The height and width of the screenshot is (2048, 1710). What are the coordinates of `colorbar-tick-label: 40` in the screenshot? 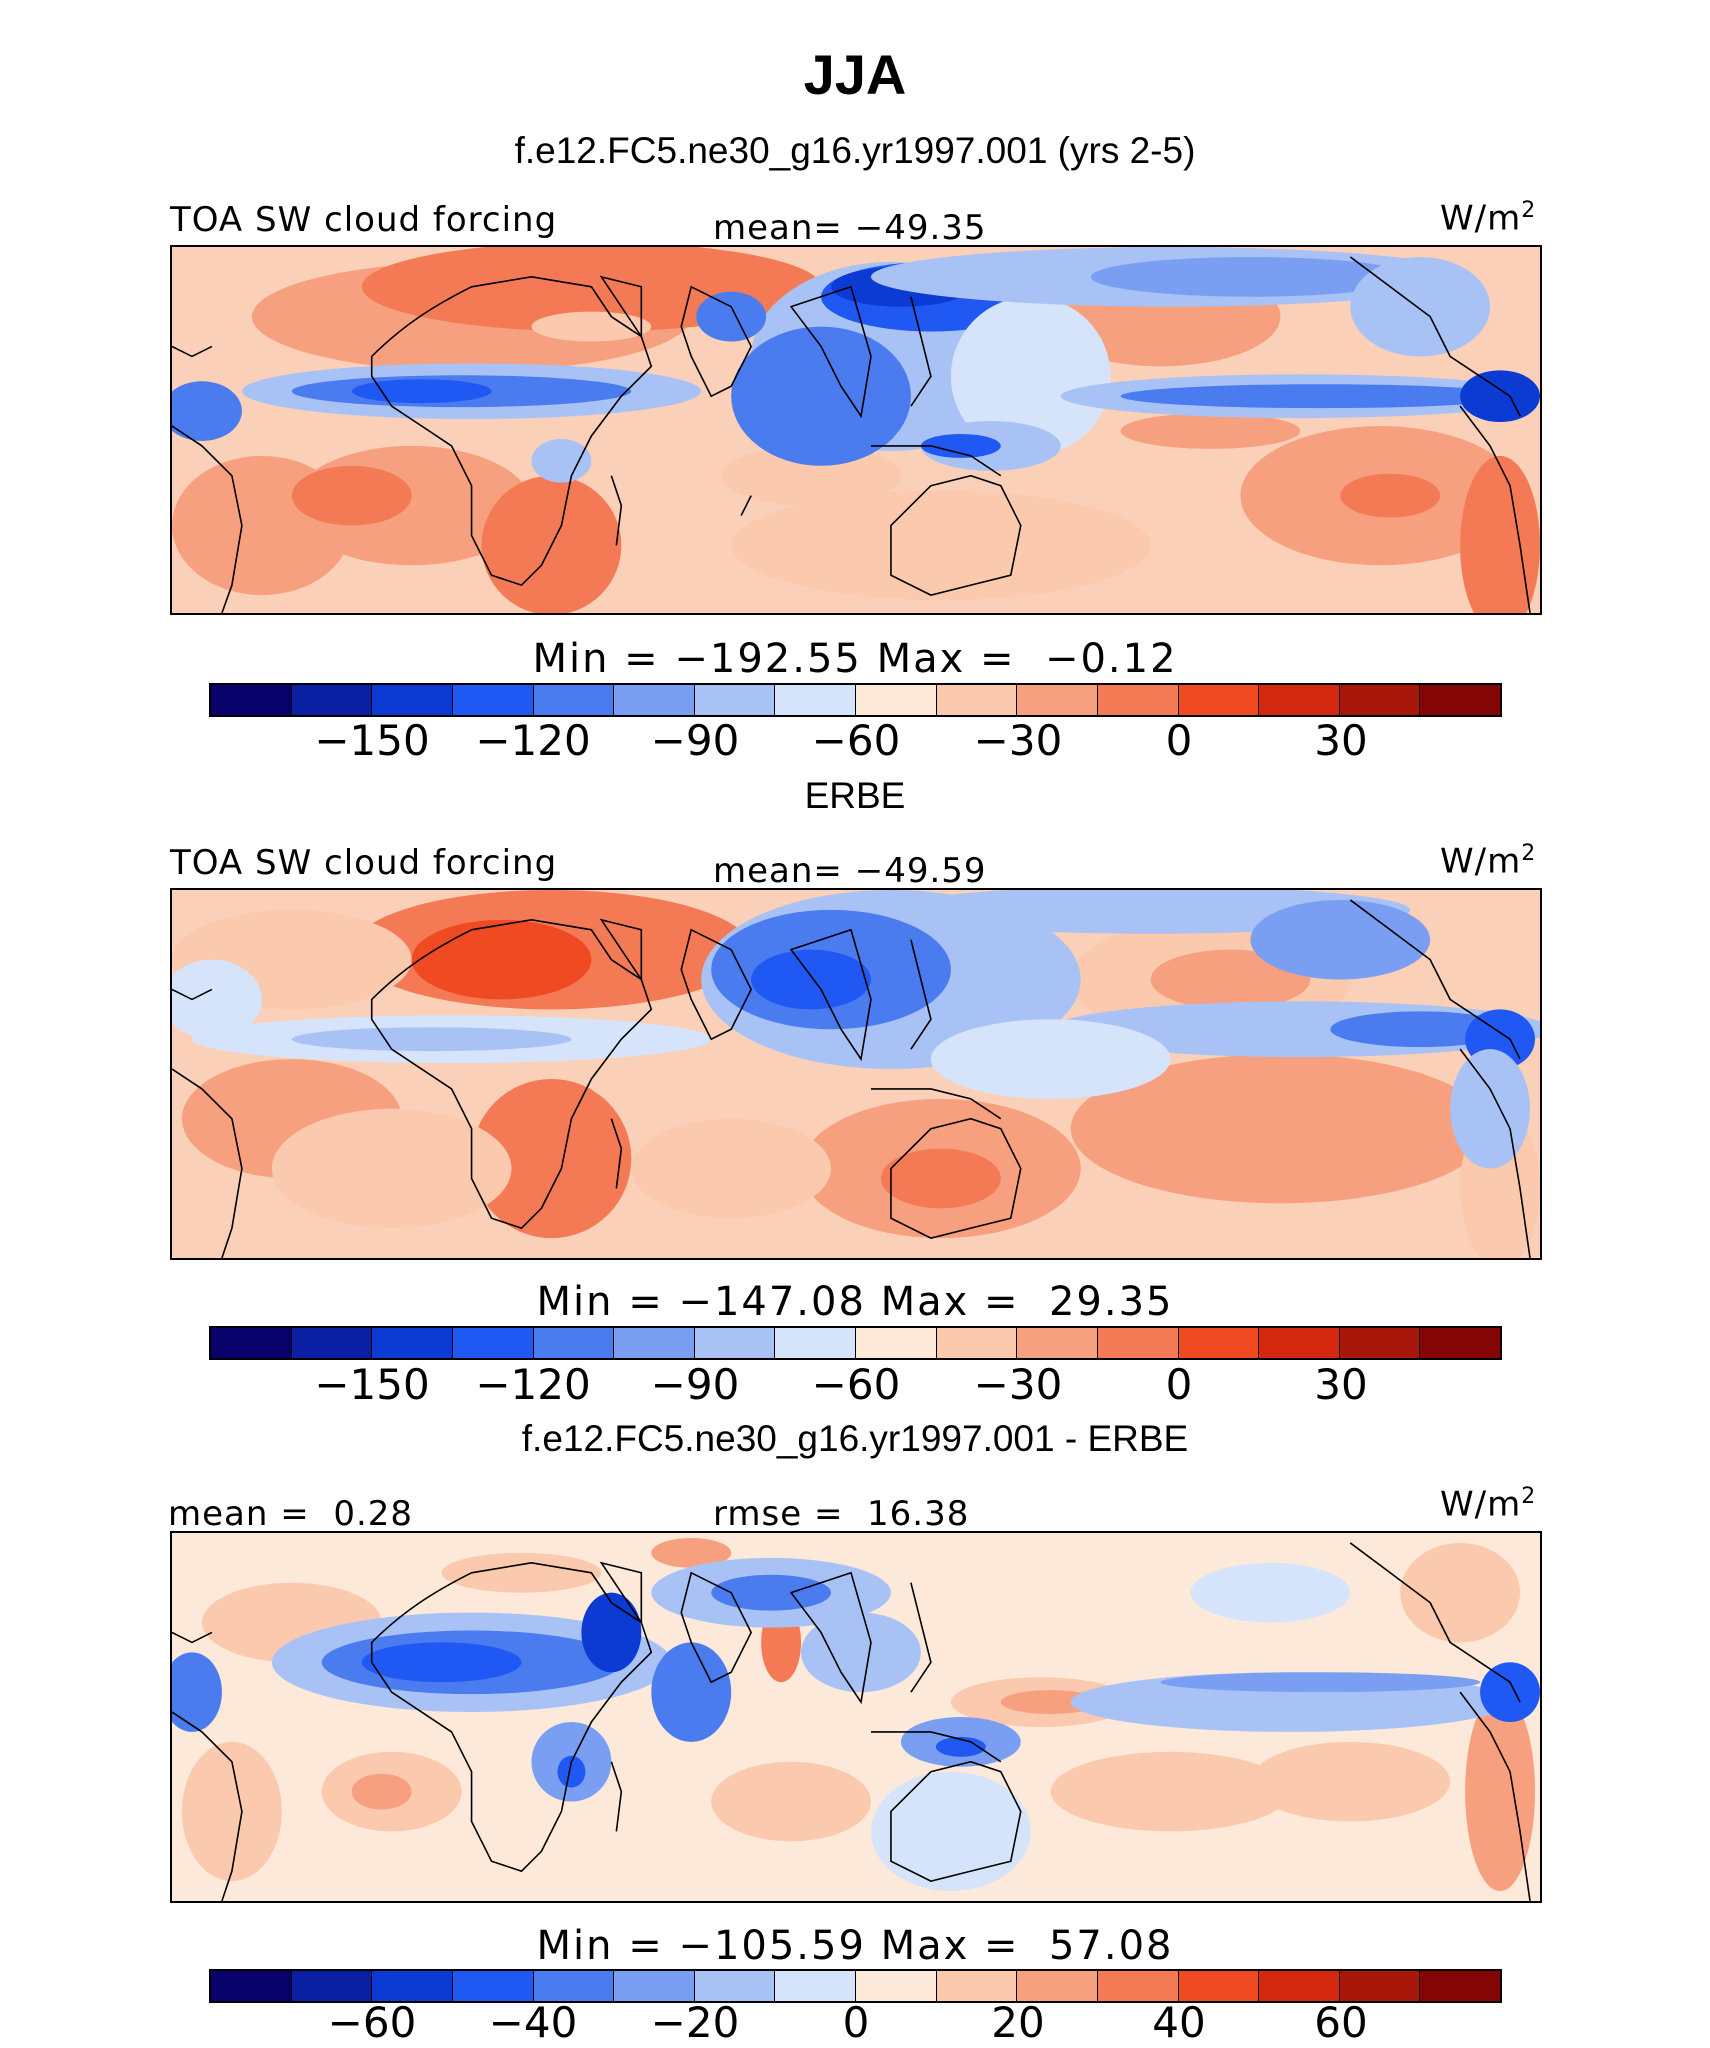 It's located at (1179, 2022).